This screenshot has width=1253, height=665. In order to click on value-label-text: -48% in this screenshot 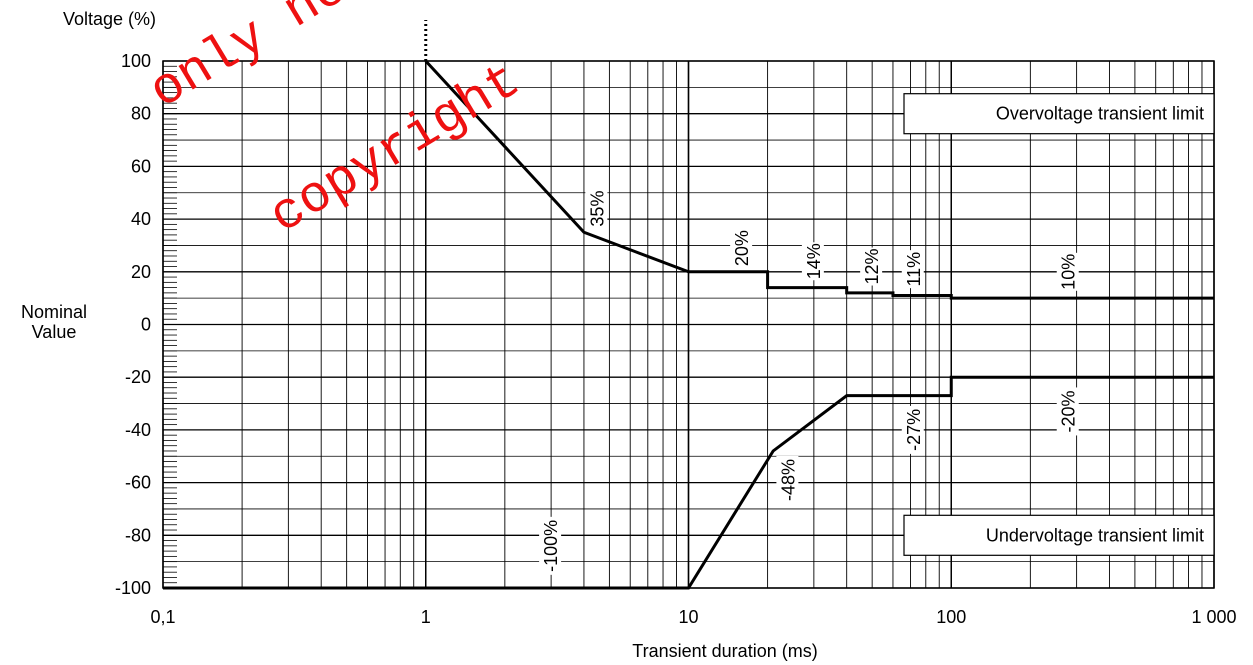, I will do `click(788, 480)`.